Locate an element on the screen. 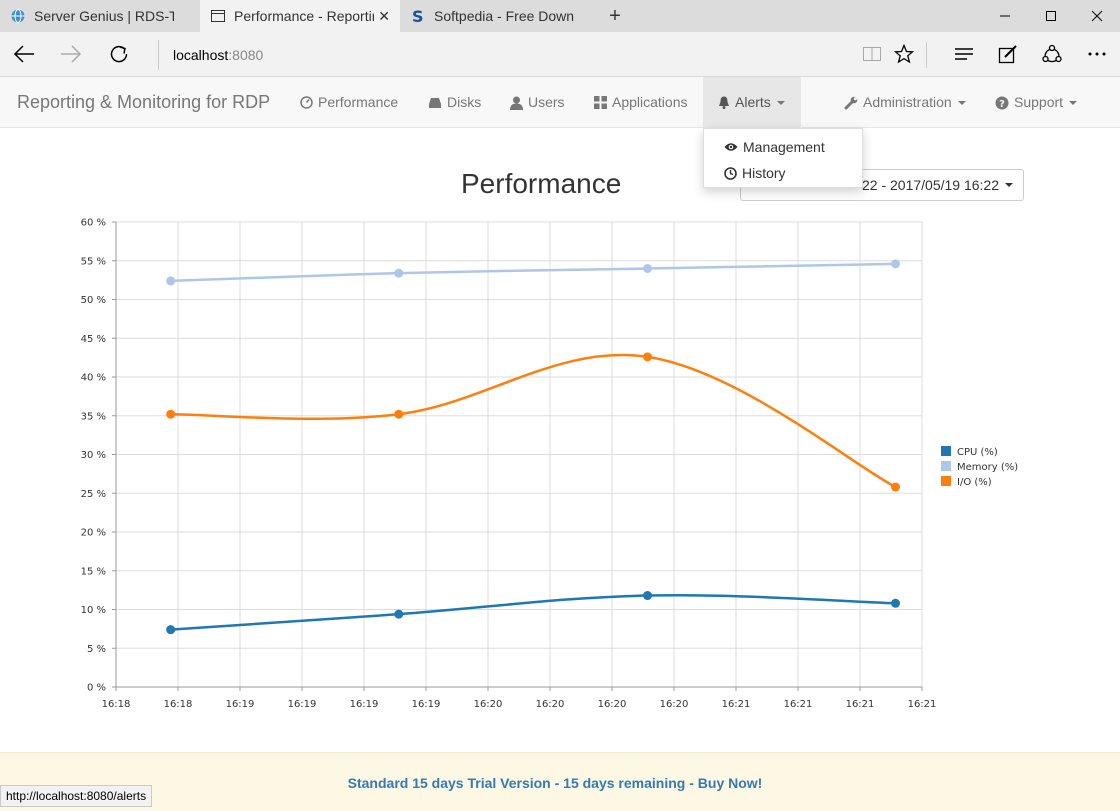 The width and height of the screenshot is (1120, 811). memory-series-line is located at coordinates (533, 272).